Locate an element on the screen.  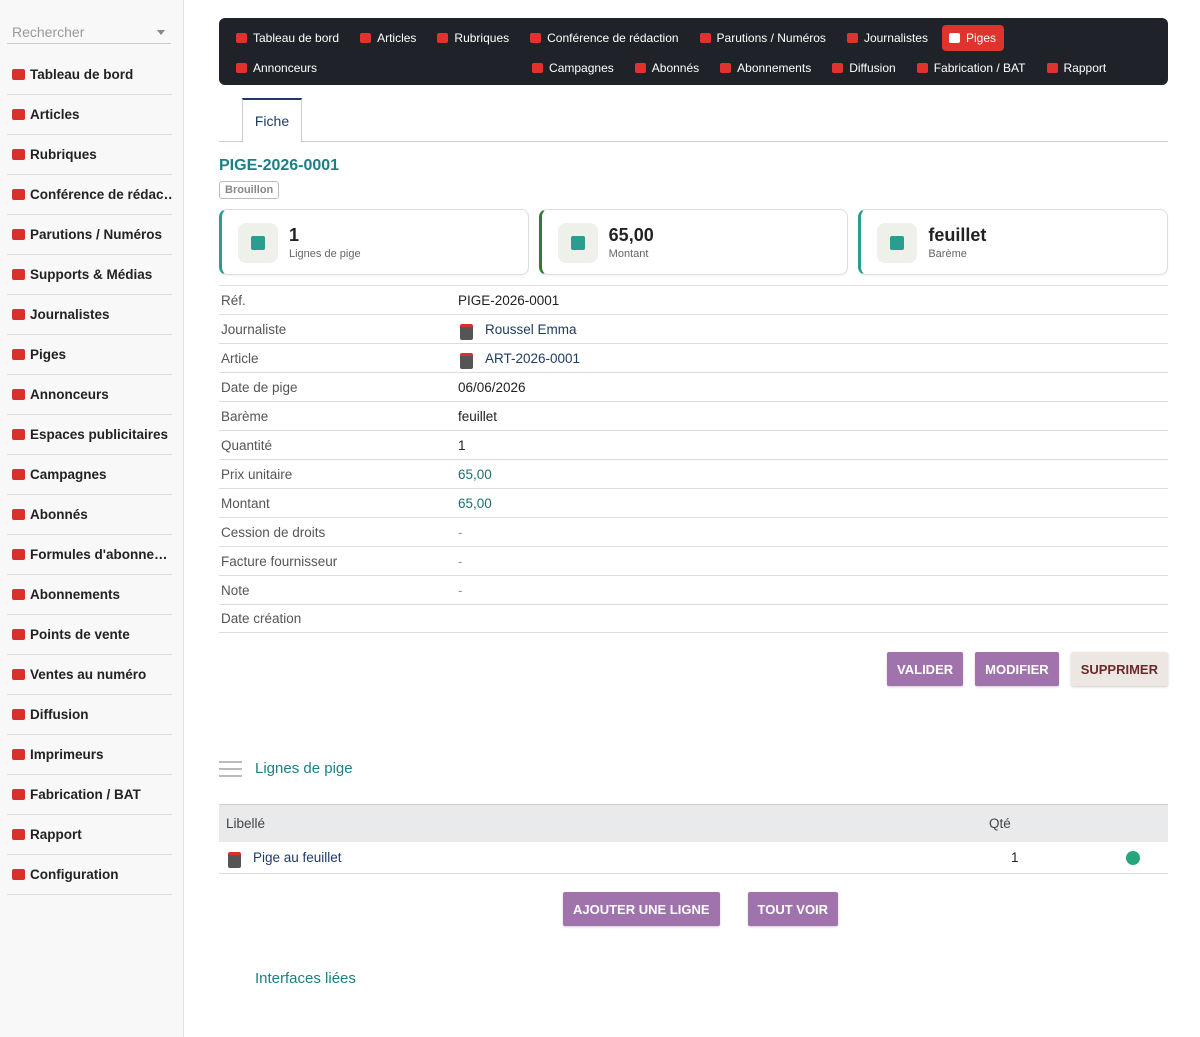
sidebar-item: Diffusion is located at coordinates (89, 715).